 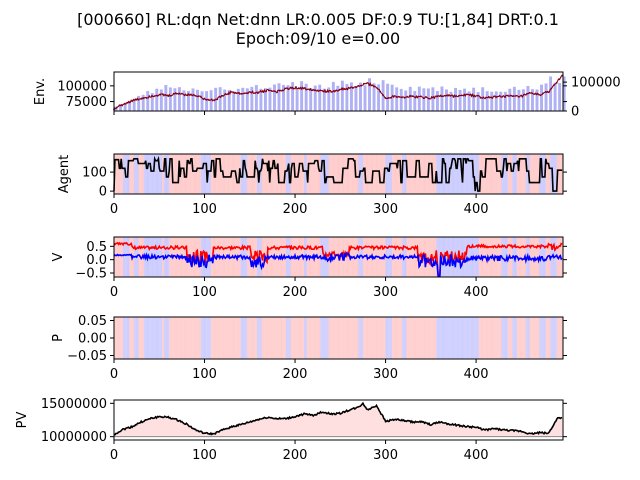 I want to click on pv-ytick-label: 15000000, so click(x=74, y=404).